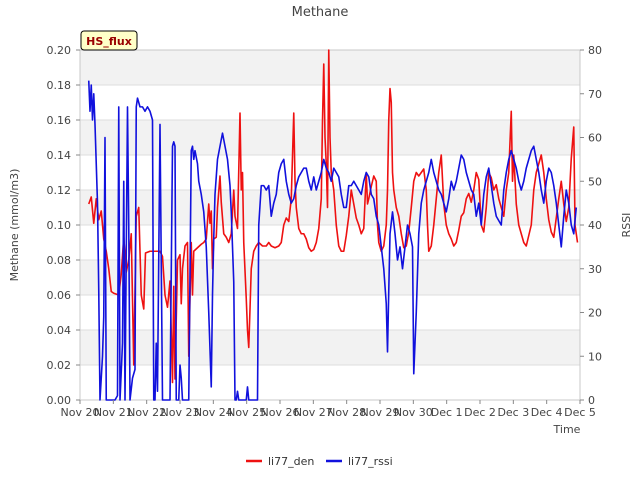  Describe the element at coordinates (447, 412) in the screenshot. I see `x-tick-label: Dec 1` at that location.